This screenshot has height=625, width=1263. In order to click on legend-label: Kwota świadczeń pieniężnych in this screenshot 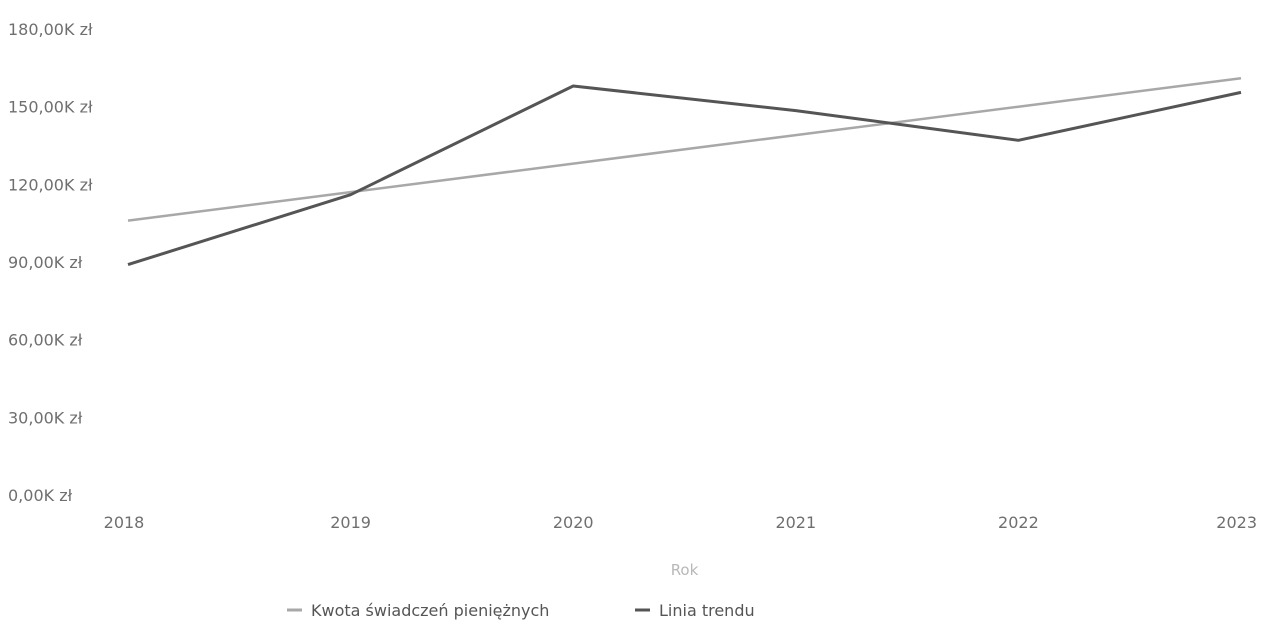, I will do `click(430, 610)`.